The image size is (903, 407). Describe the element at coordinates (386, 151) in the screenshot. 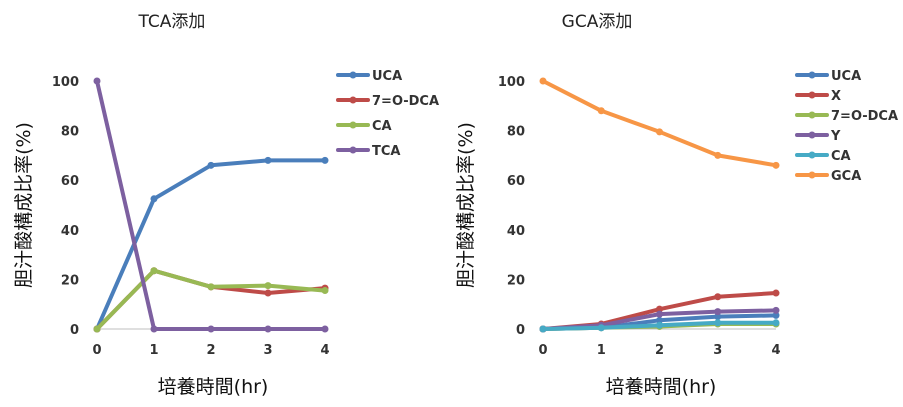

I see `legend-label: TCA` at that location.